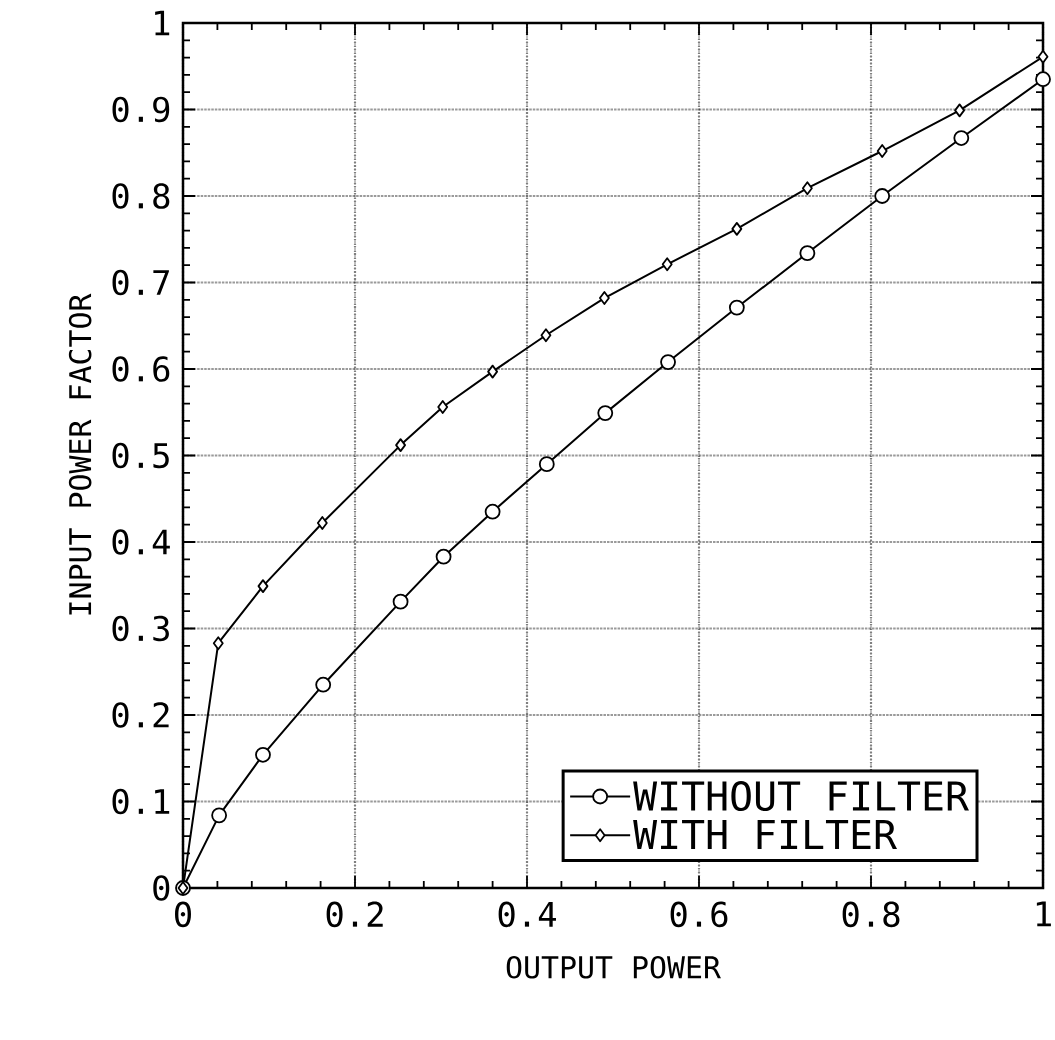  I want to click on y-tick-label: 0, so click(161, 888).